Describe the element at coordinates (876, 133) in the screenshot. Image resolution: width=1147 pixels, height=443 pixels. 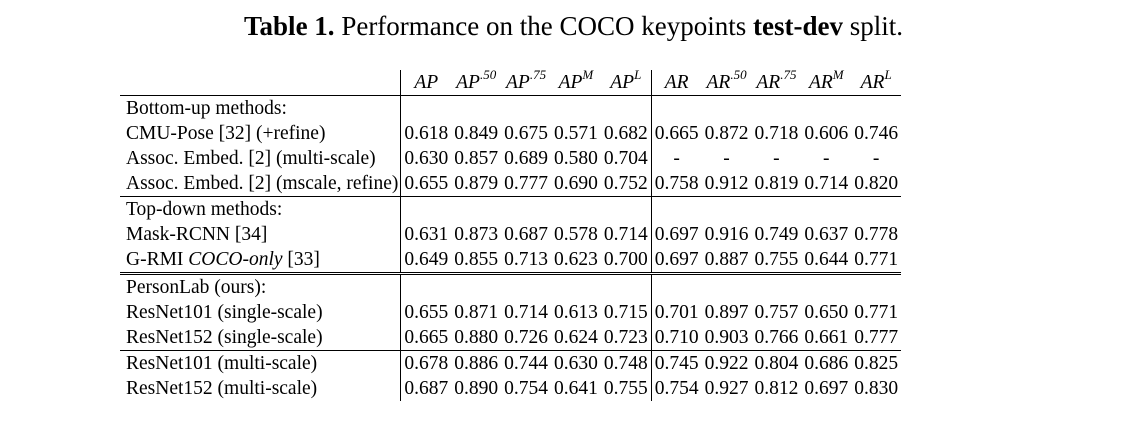
I see `metric-value: 0.746` at that location.